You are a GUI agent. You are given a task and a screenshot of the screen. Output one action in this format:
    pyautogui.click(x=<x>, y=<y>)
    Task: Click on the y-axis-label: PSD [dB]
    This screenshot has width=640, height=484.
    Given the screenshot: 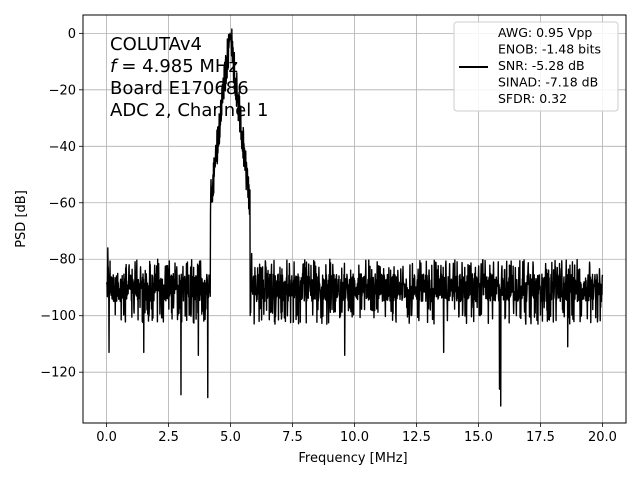 What is the action you would take?
    pyautogui.click(x=21, y=219)
    